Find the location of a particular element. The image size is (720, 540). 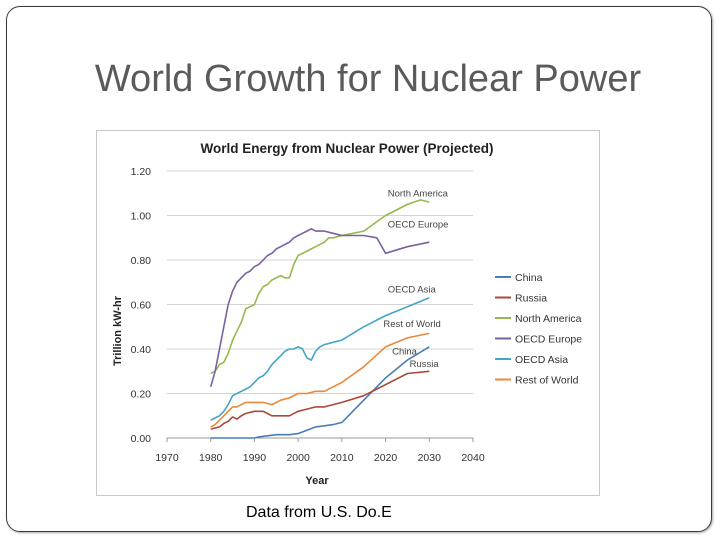

x-tick-label: 2040 is located at coordinates (473, 458).